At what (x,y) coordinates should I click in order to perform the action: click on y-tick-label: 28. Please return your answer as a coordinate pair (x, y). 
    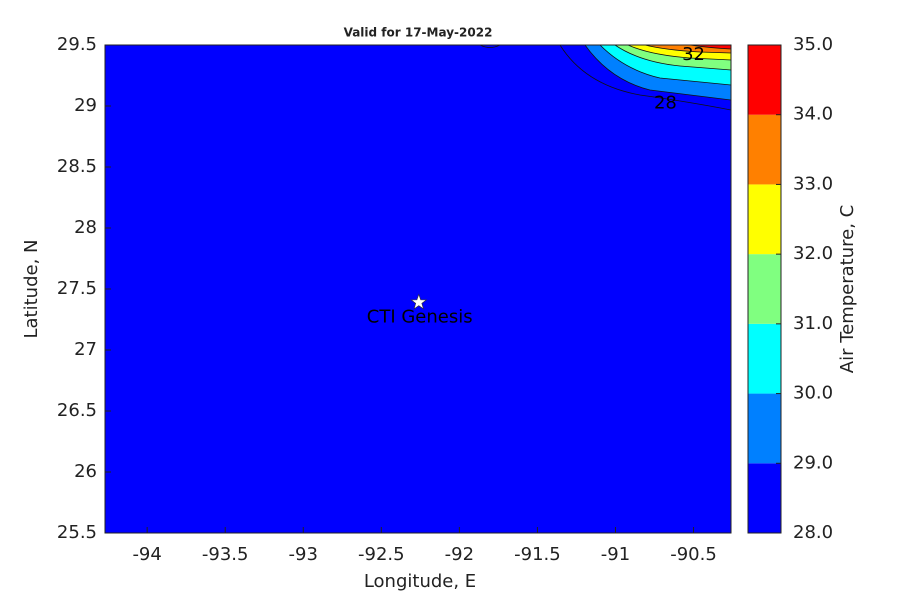
    Looking at the image, I should click on (85, 227).